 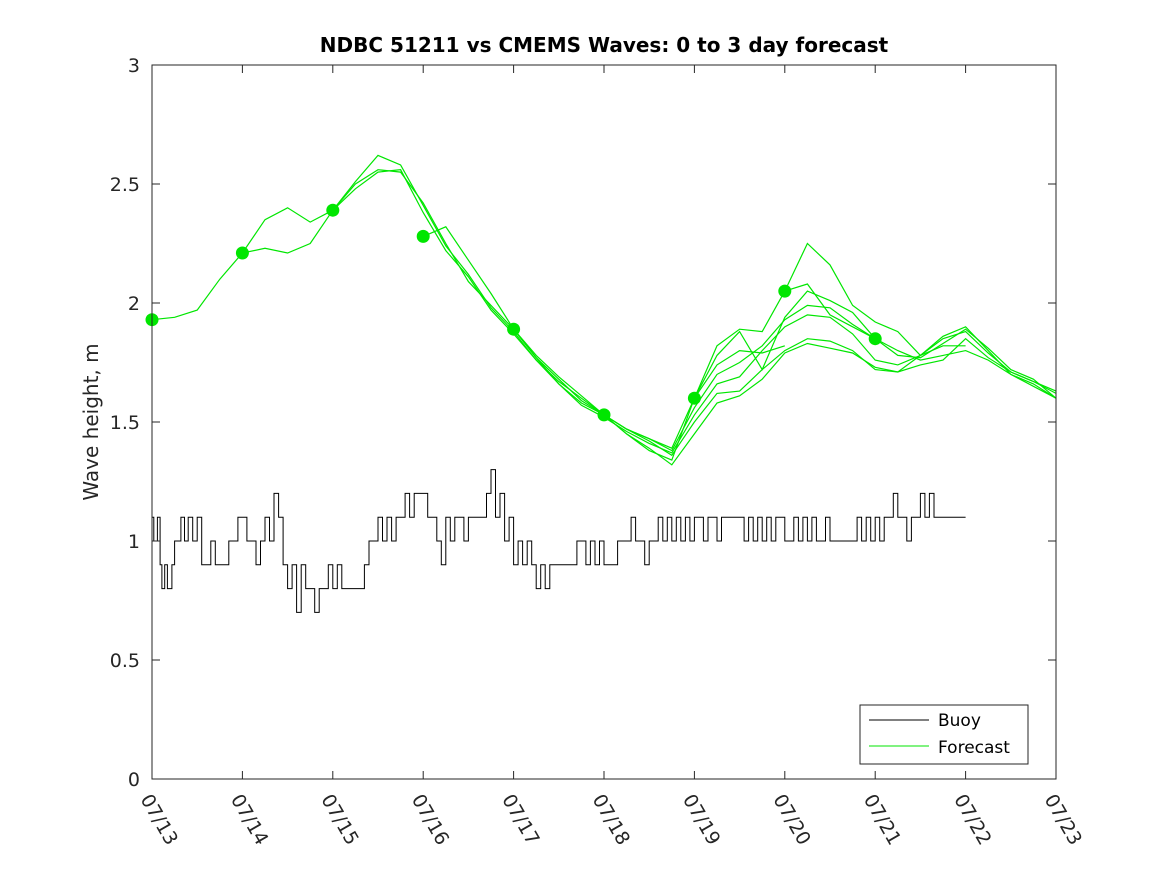 What do you see at coordinates (959, 721) in the screenshot?
I see `legend-buoy-label: Buoy` at bounding box center [959, 721].